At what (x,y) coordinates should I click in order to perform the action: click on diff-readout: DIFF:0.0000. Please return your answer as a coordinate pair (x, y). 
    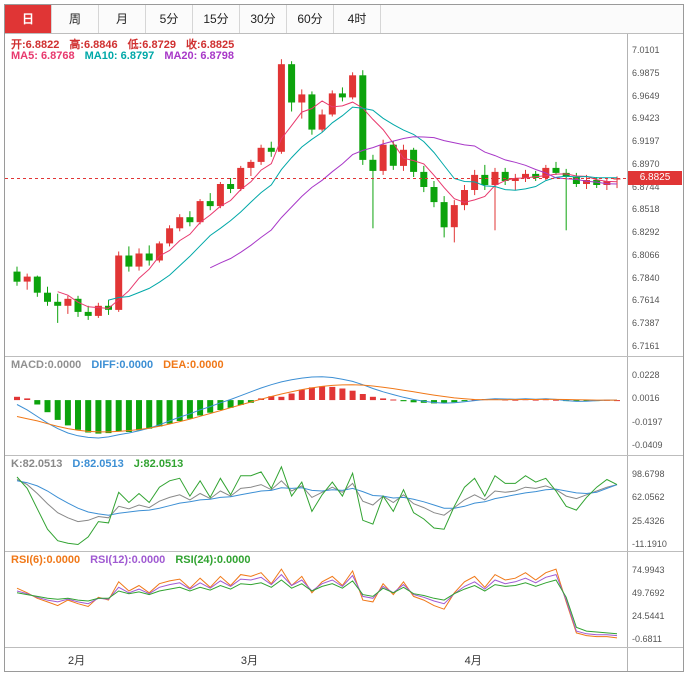
    Looking at the image, I should click on (122, 365).